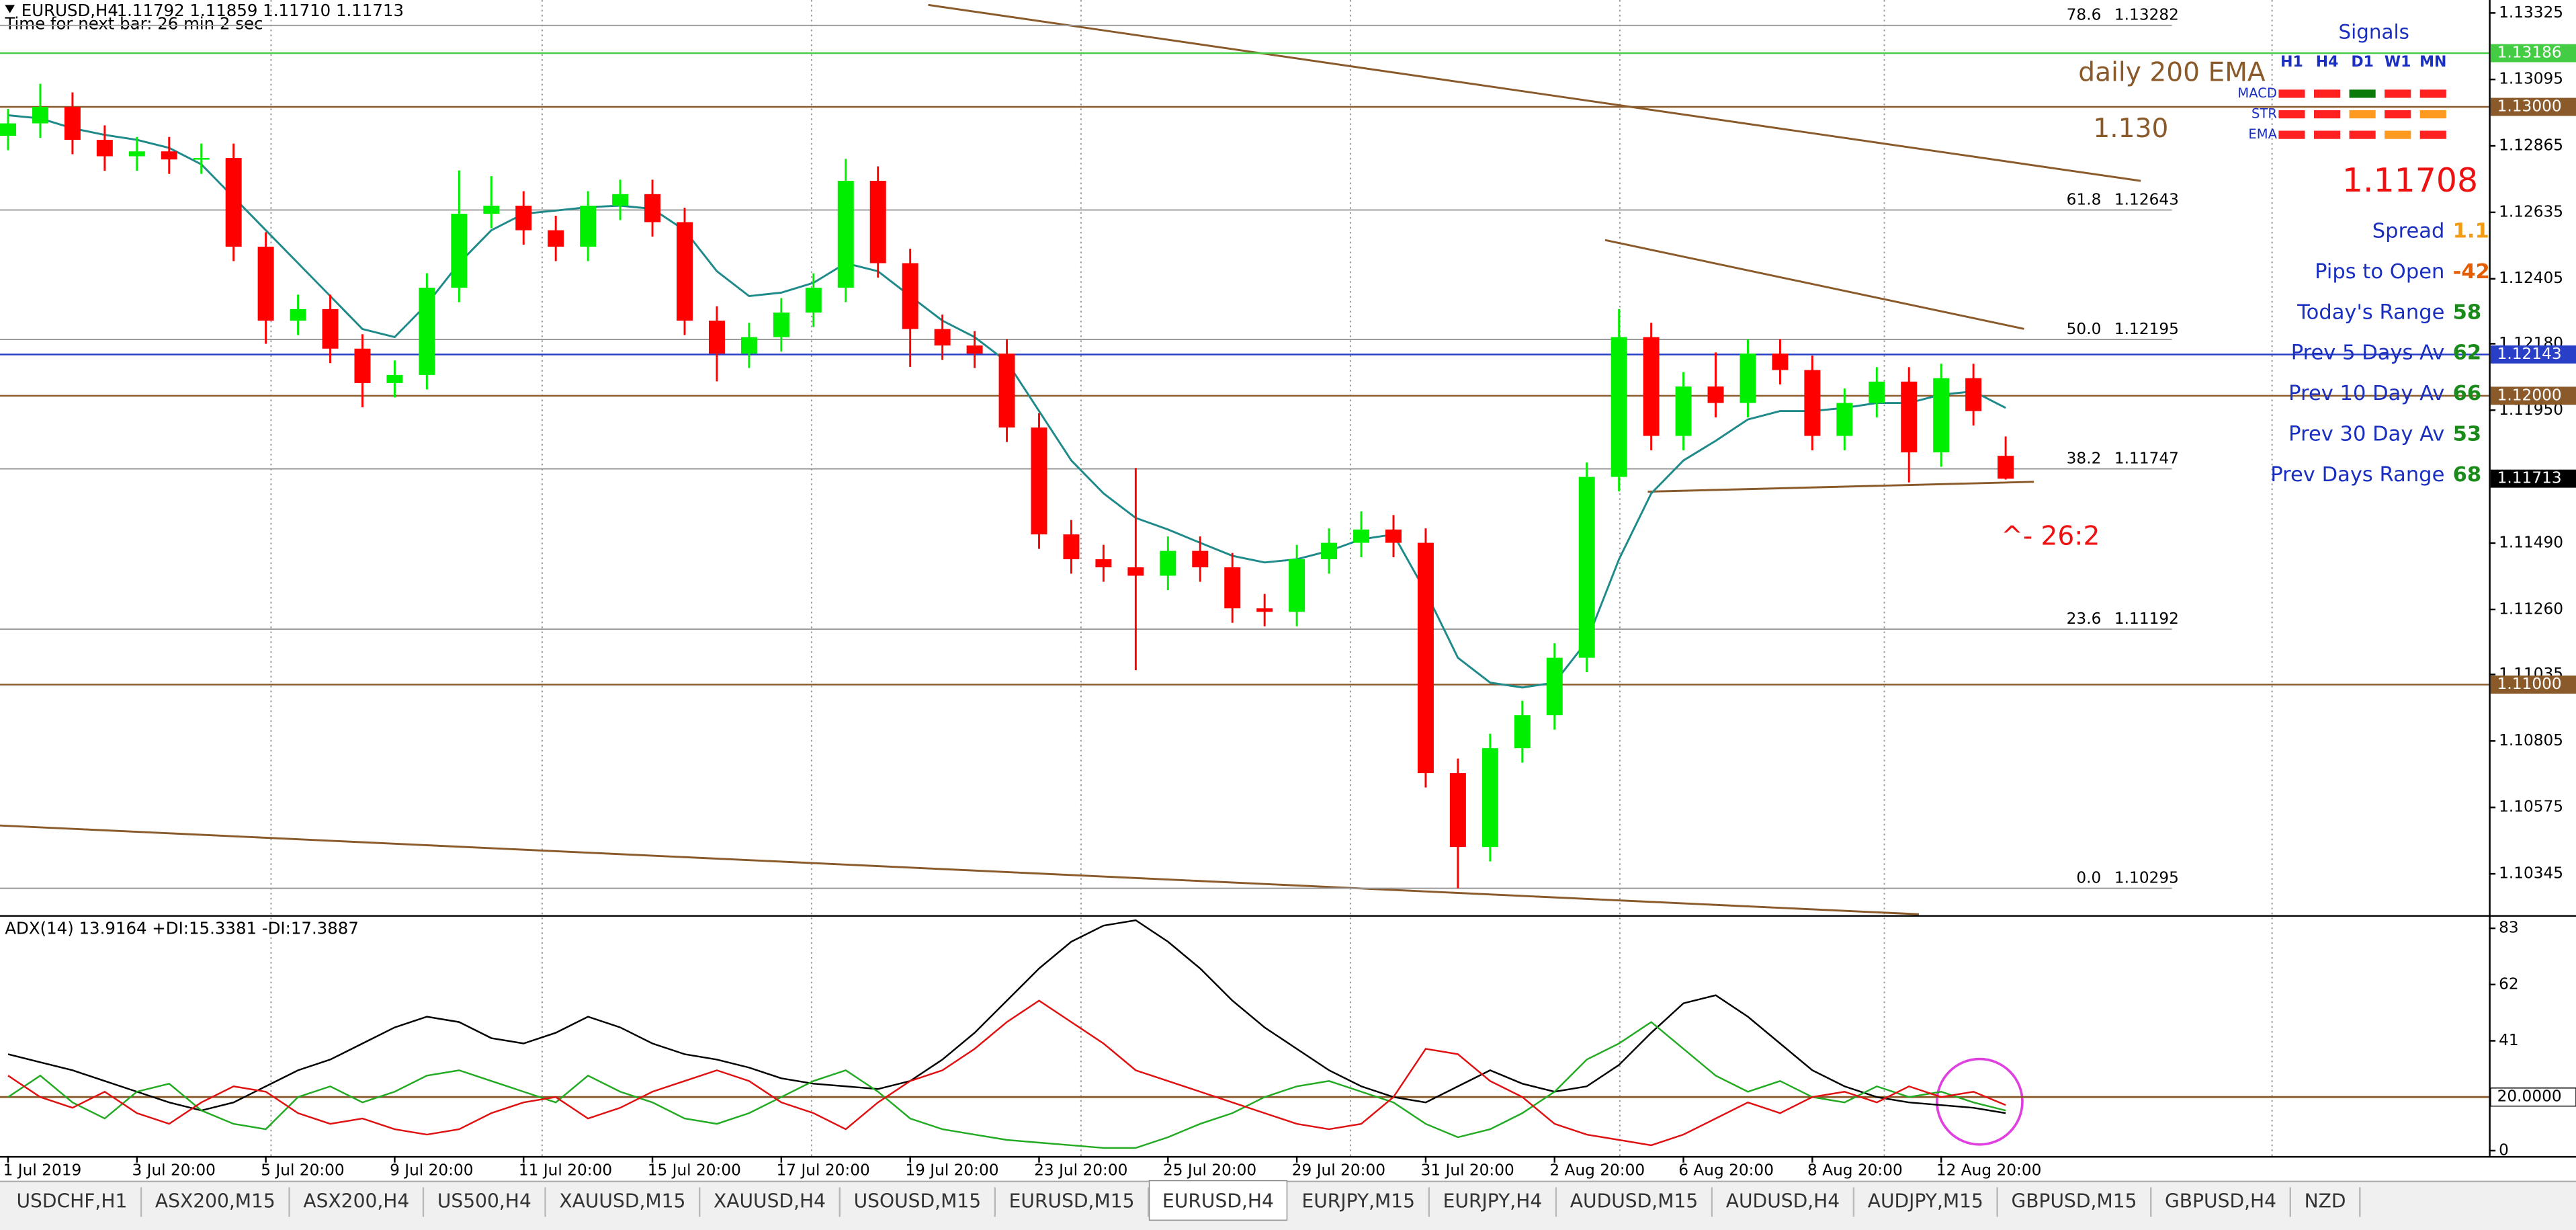 Image resolution: width=2576 pixels, height=1230 pixels. I want to click on y-tick-label: 1.11490, so click(2531, 542).